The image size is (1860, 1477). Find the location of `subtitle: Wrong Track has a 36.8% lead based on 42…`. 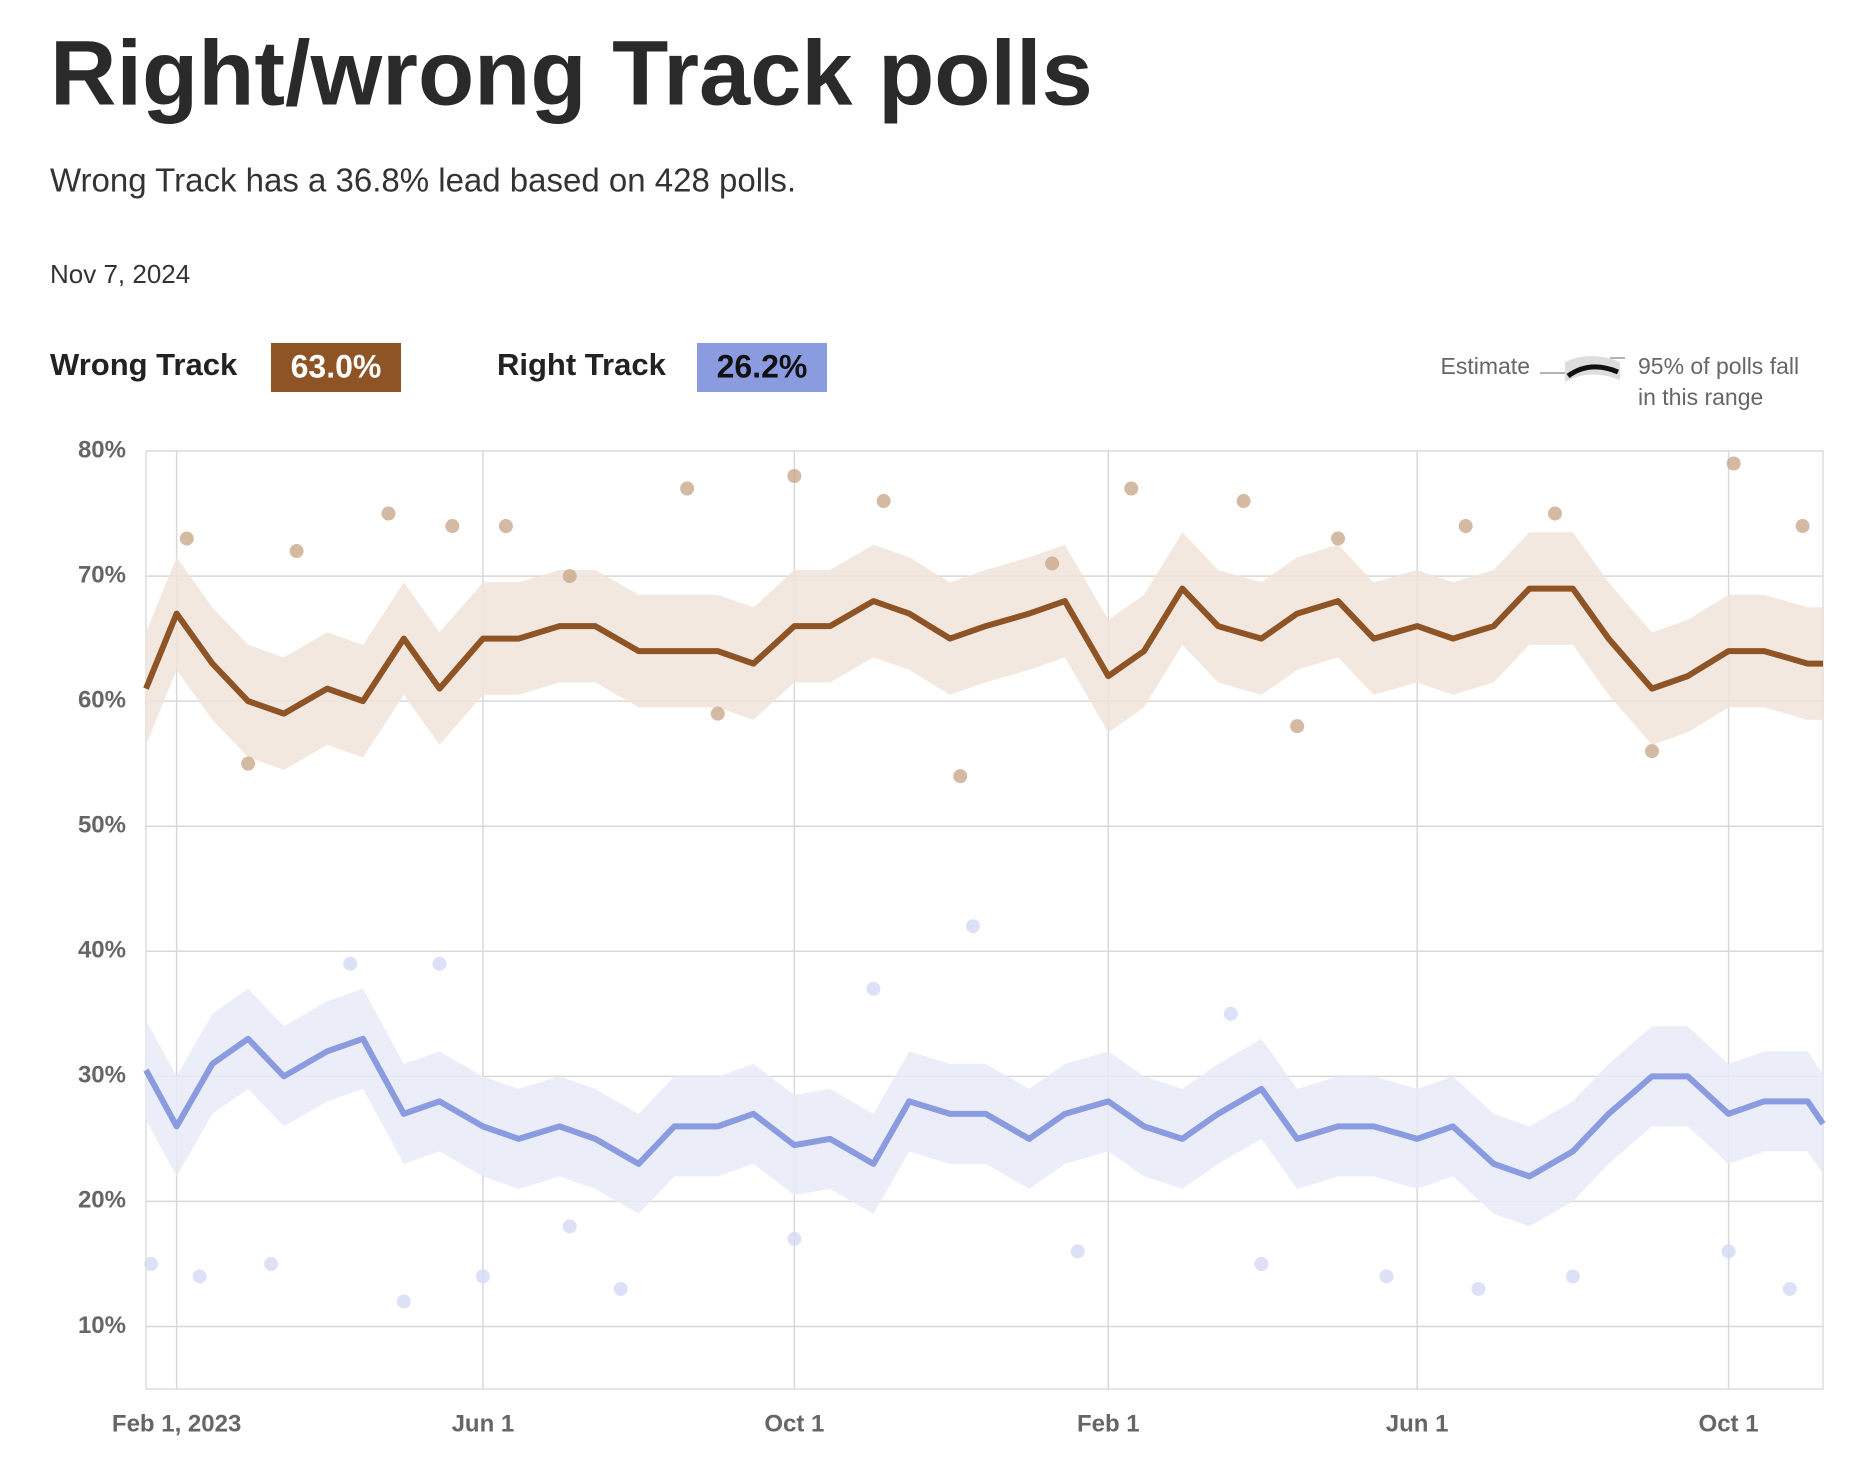

subtitle: Wrong Track has a 36.8% lead based on 42… is located at coordinates (423, 180).